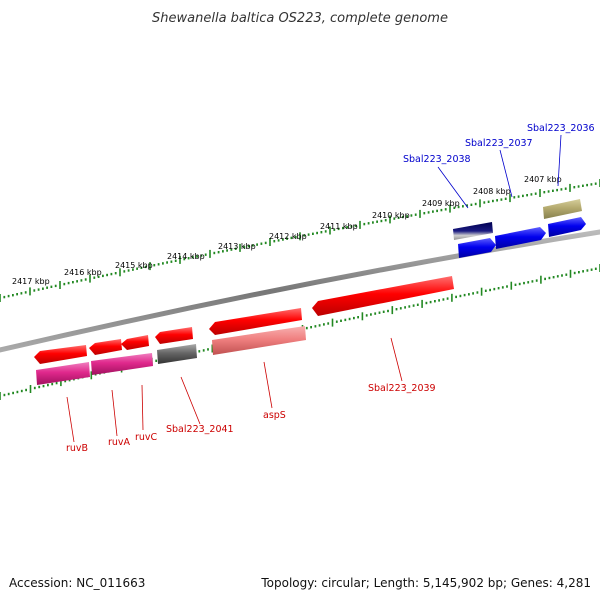 The height and width of the screenshot is (600, 600). Describe the element at coordinates (142, 407) in the screenshot. I see `leader-line-ruvc` at that location.